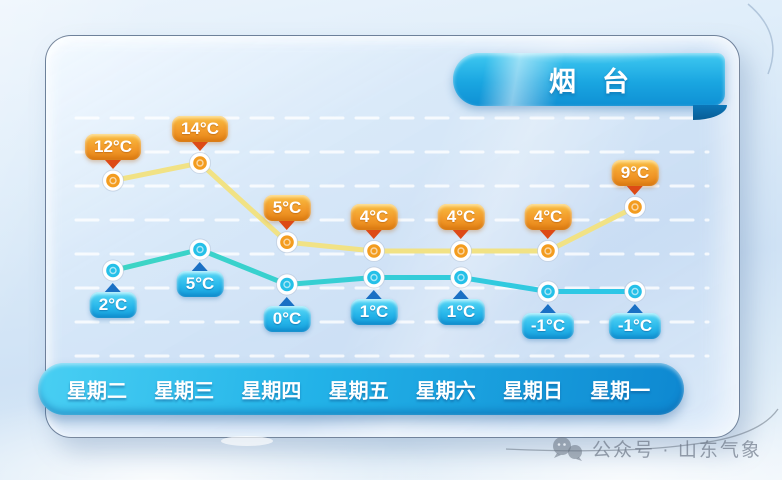  Describe the element at coordinates (602, 82) in the screenshot. I see `city-title: 烟台` at that location.